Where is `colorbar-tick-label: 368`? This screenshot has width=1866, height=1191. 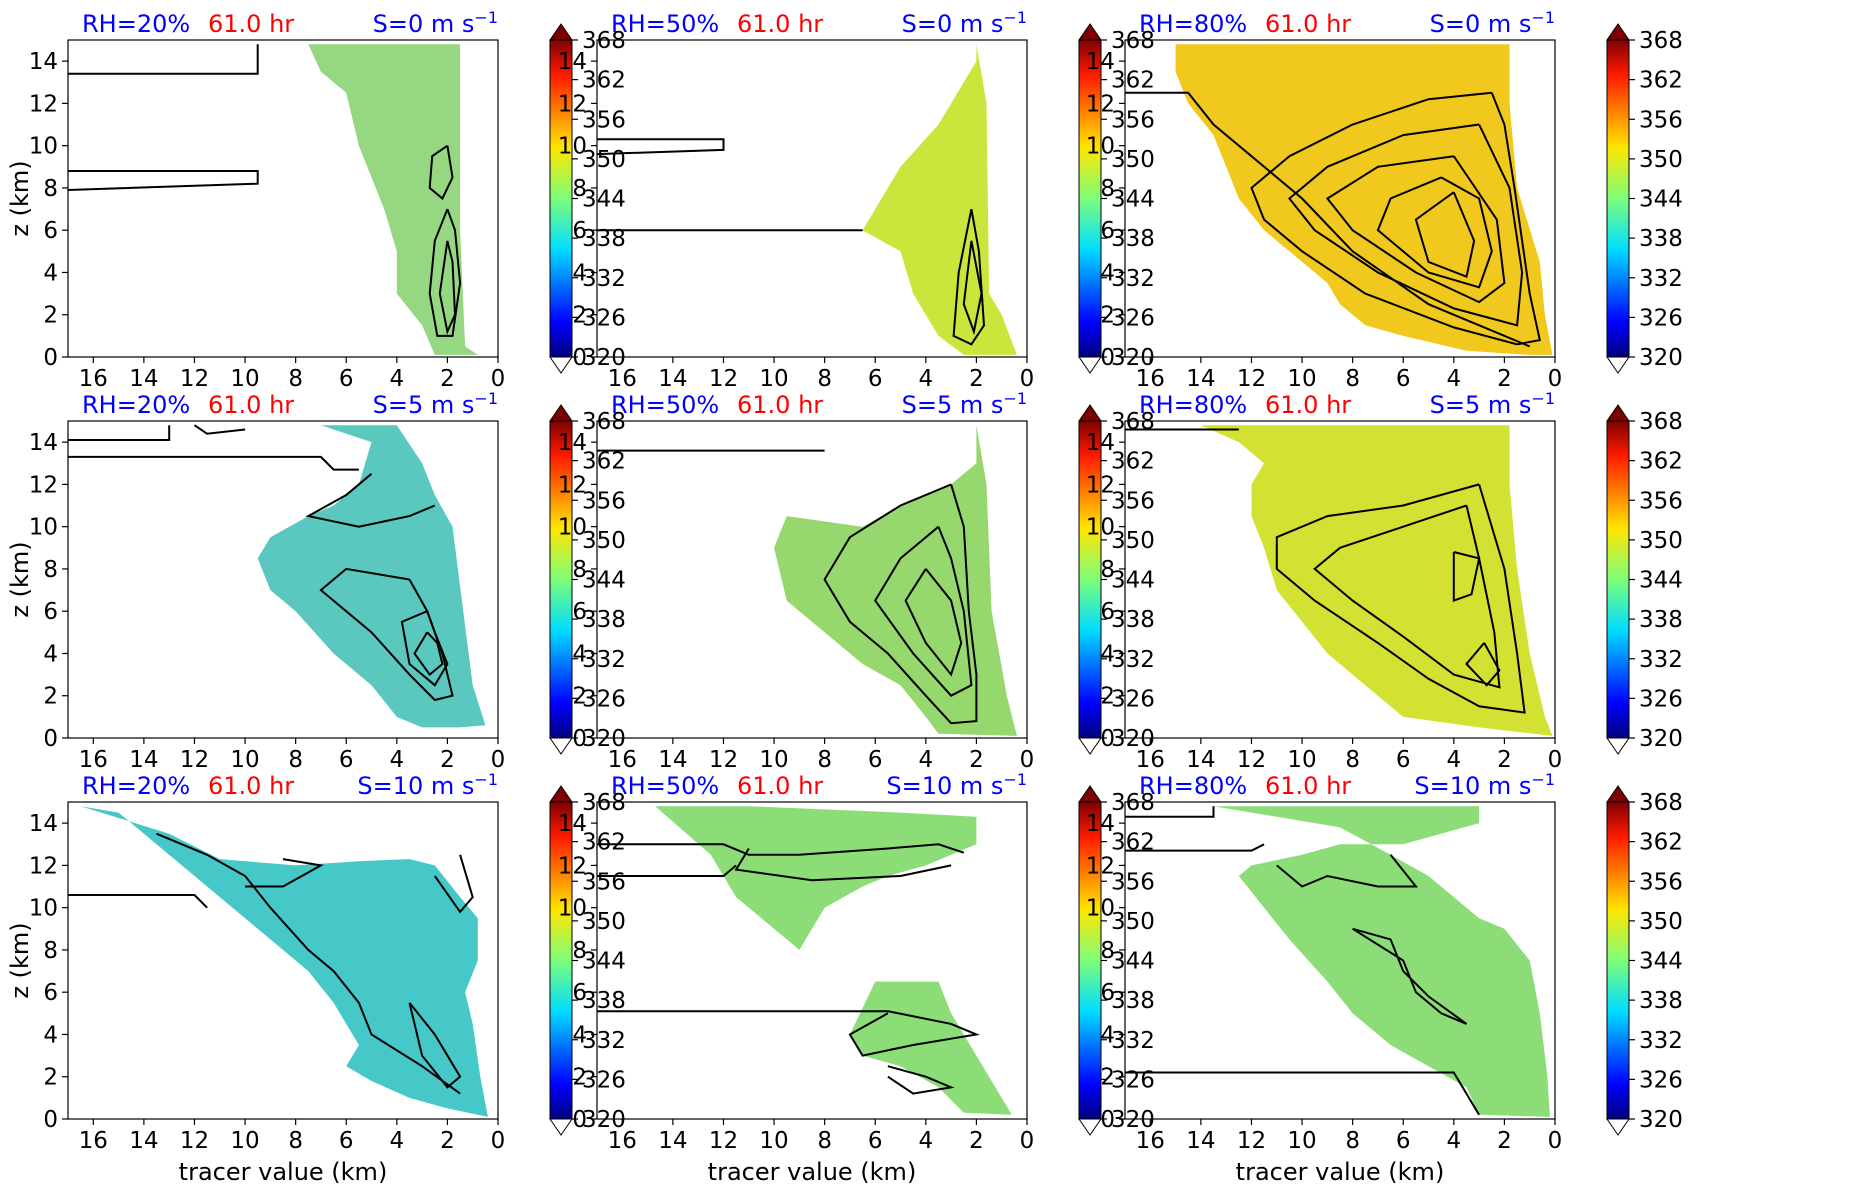
colorbar-tick-label: 368 is located at coordinates (604, 422).